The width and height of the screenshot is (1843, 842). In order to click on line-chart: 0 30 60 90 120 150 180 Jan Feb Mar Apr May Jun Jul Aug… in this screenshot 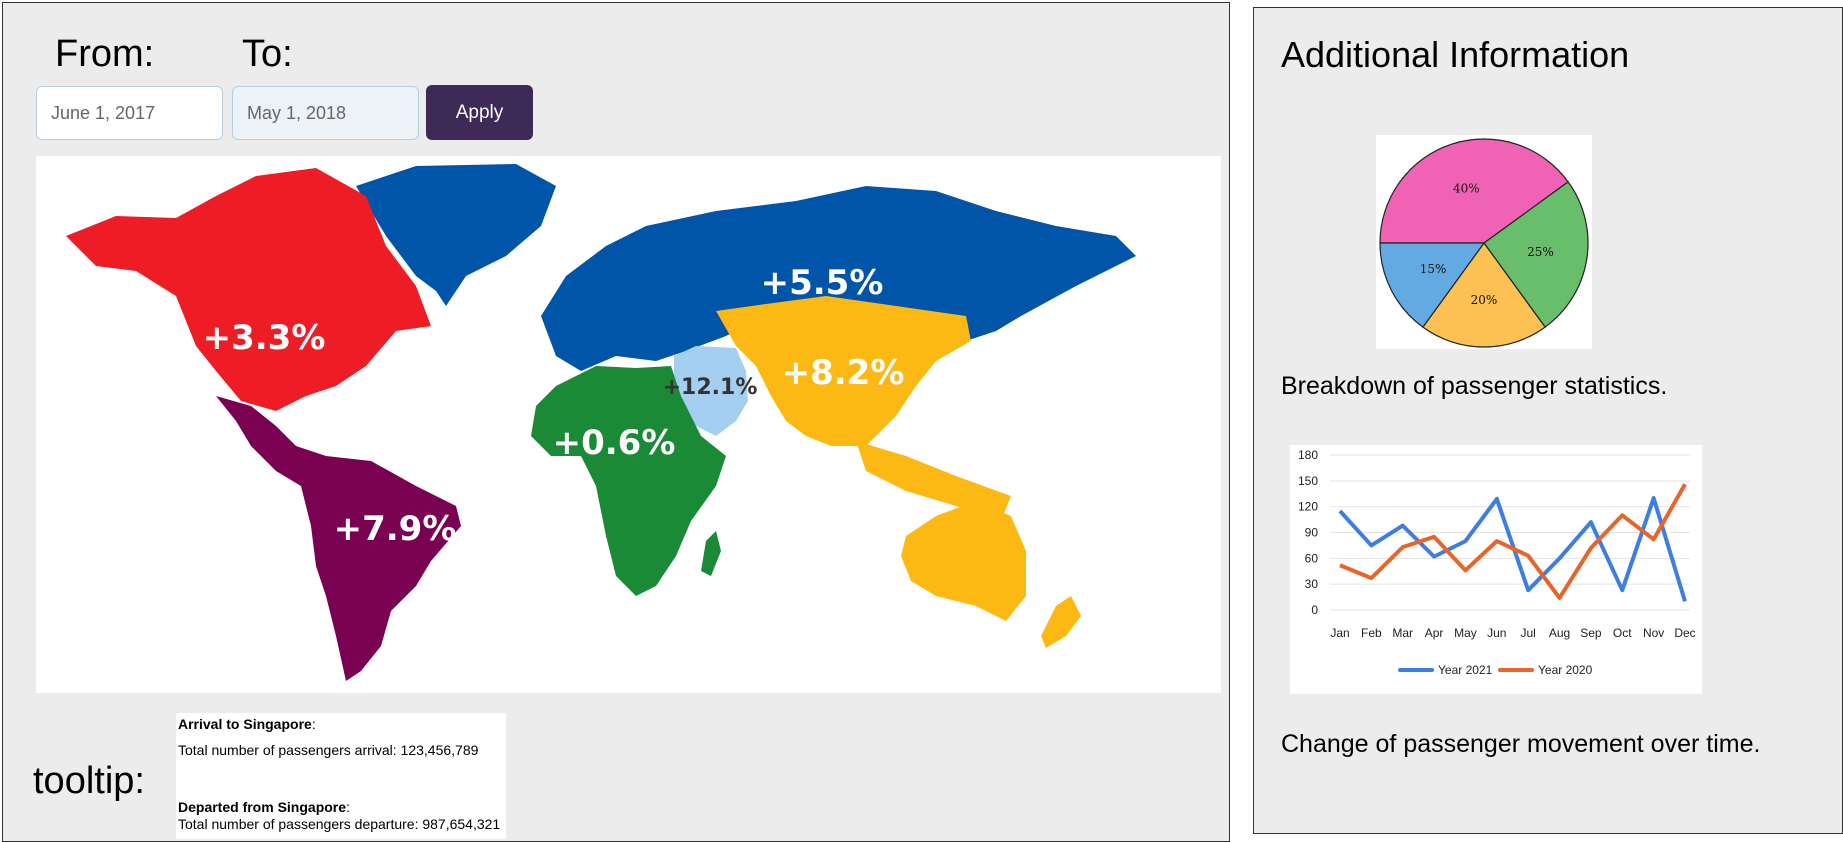, I will do `click(1497, 562)`.